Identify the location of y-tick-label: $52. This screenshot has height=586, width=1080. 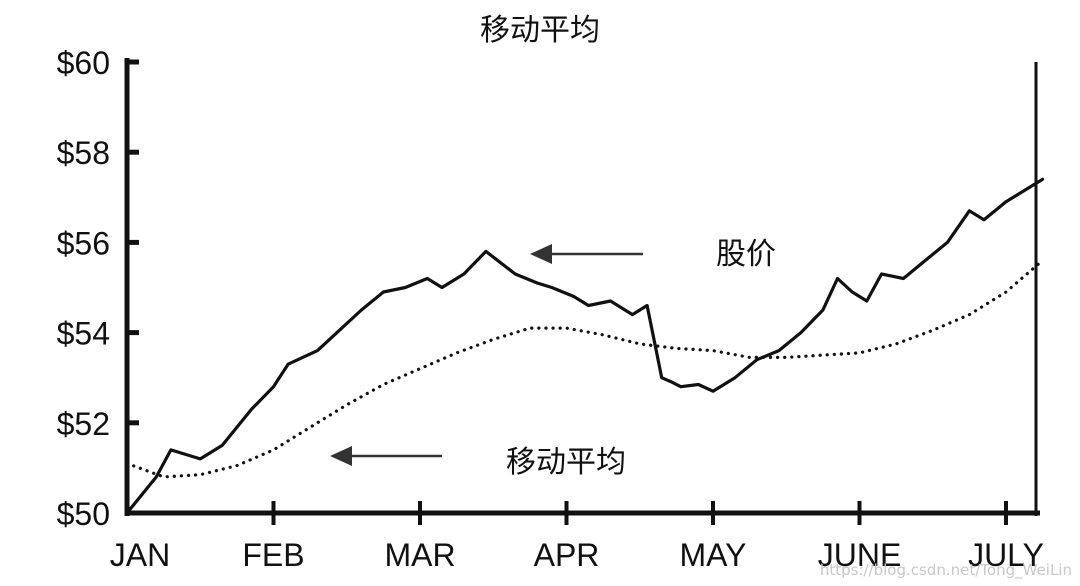
(83, 424).